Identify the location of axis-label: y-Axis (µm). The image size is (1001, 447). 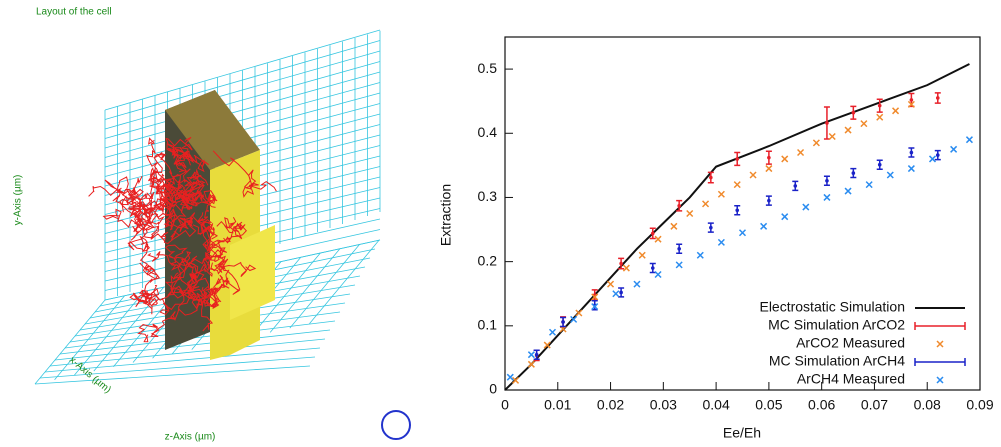
(18, 200).